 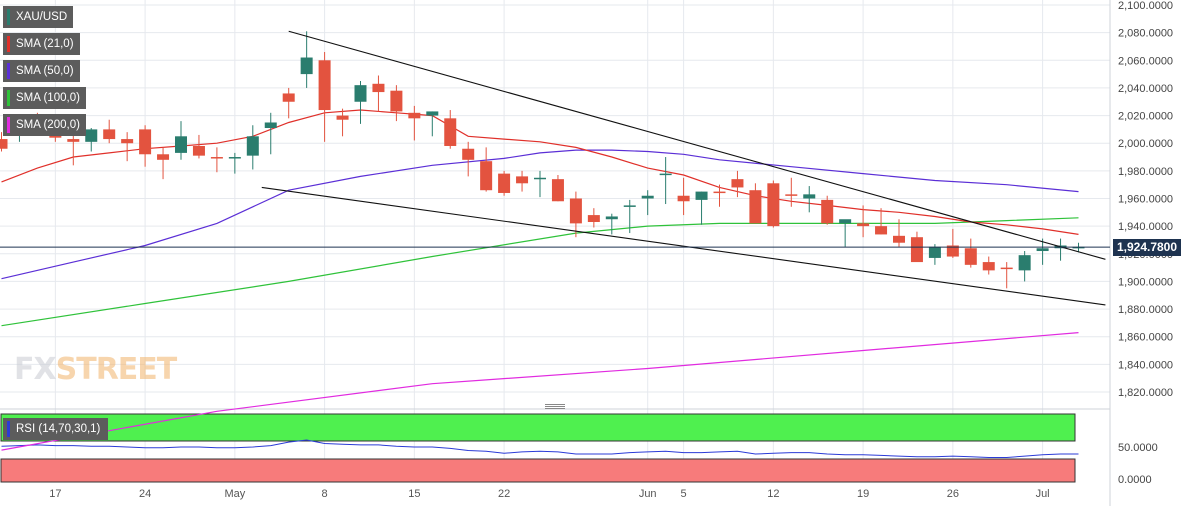 I want to click on rsi-line, so click(x=540, y=448).